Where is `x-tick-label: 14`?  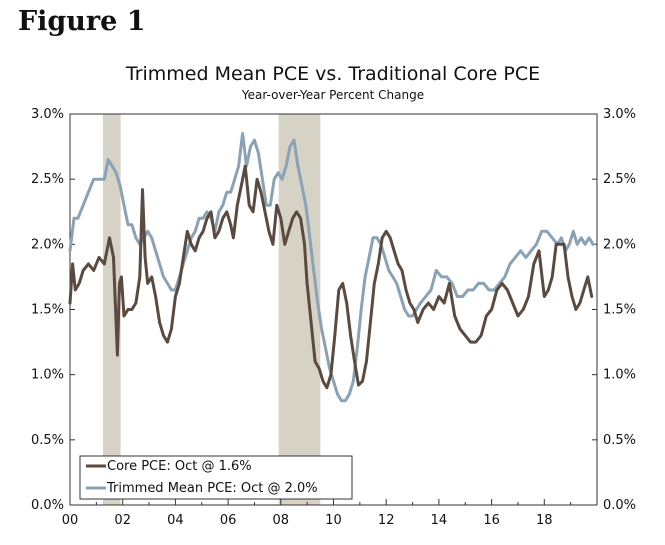
x-tick-label: 14 is located at coordinates (439, 520).